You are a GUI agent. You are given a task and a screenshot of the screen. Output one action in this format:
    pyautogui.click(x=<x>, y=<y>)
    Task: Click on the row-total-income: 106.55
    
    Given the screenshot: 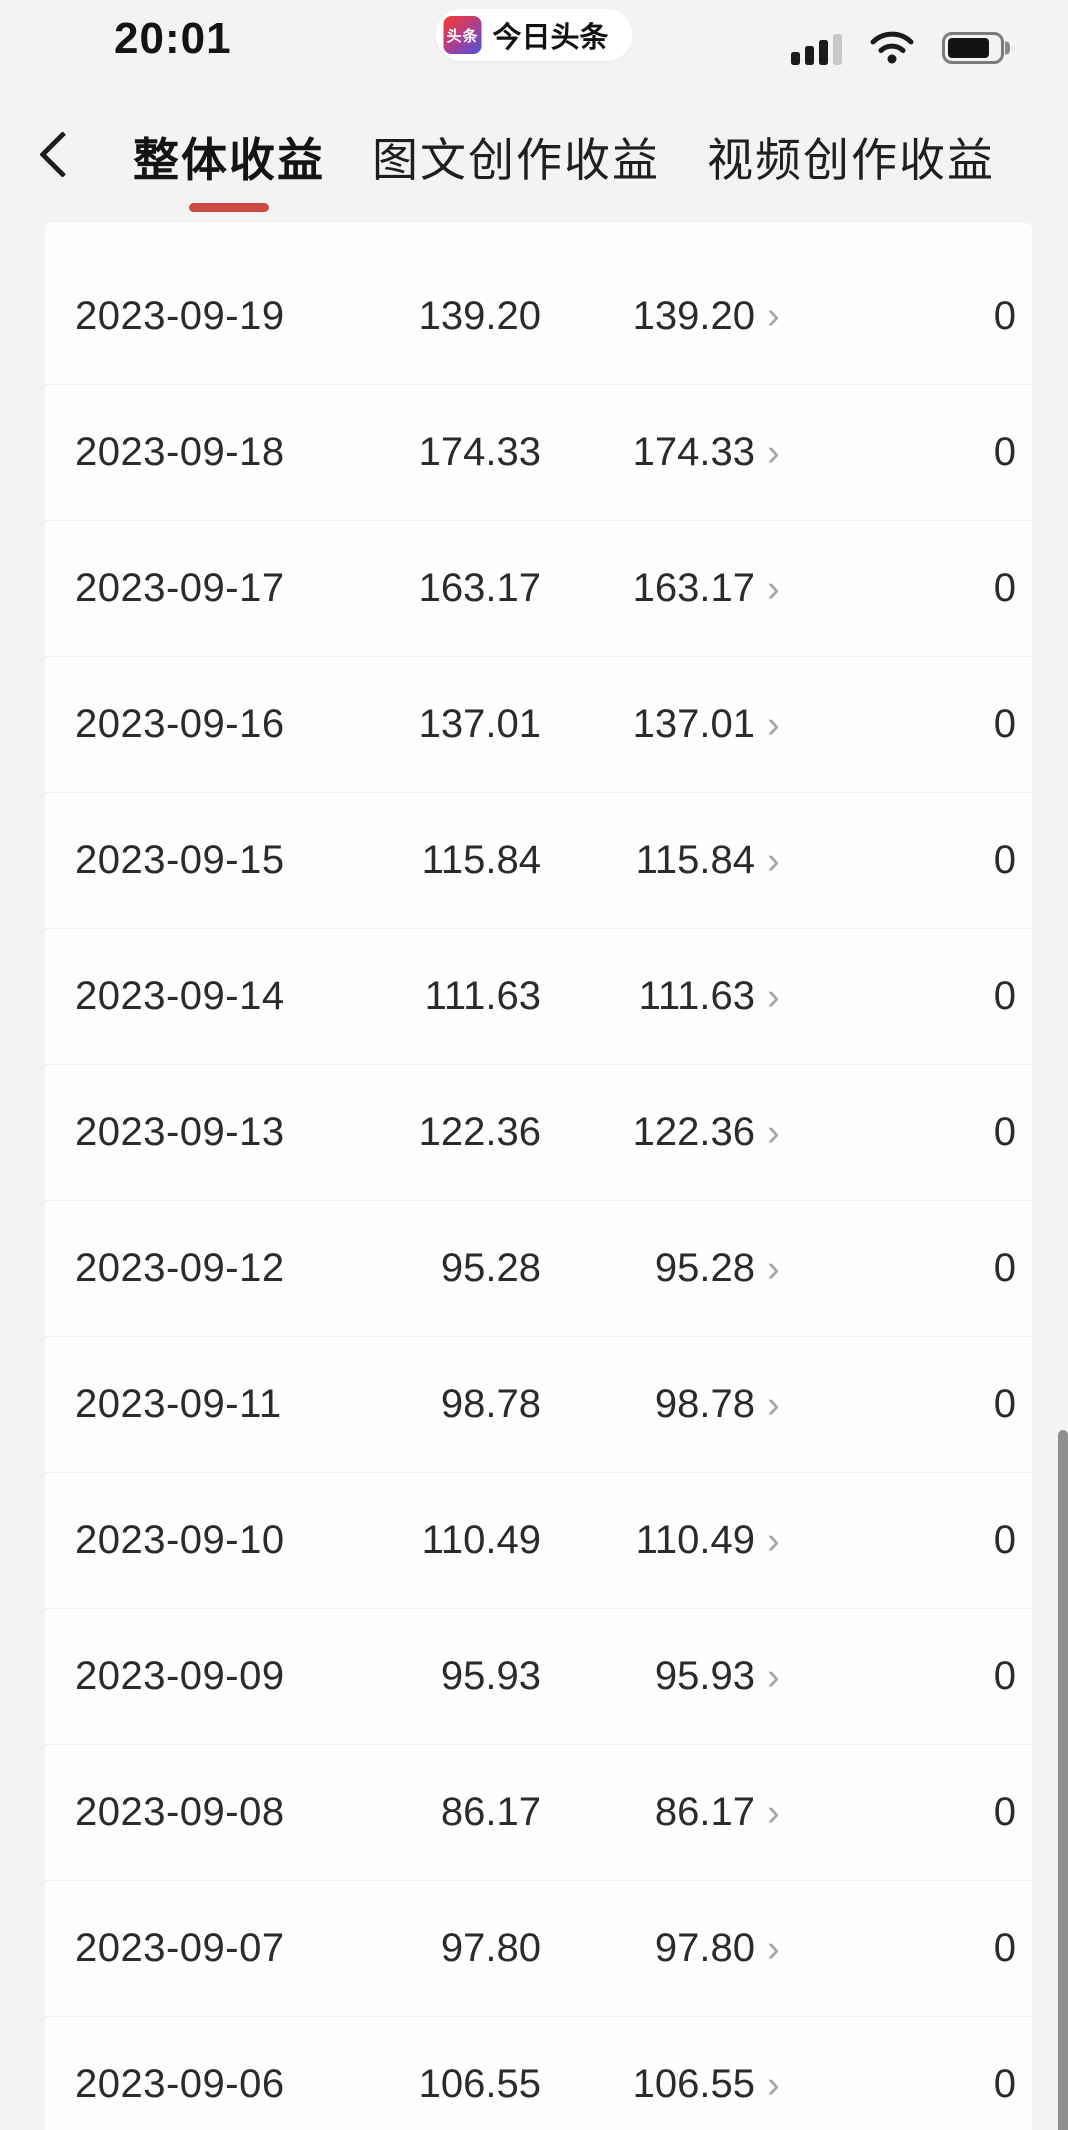 What is the action you would take?
    pyautogui.click(x=479, y=2084)
    